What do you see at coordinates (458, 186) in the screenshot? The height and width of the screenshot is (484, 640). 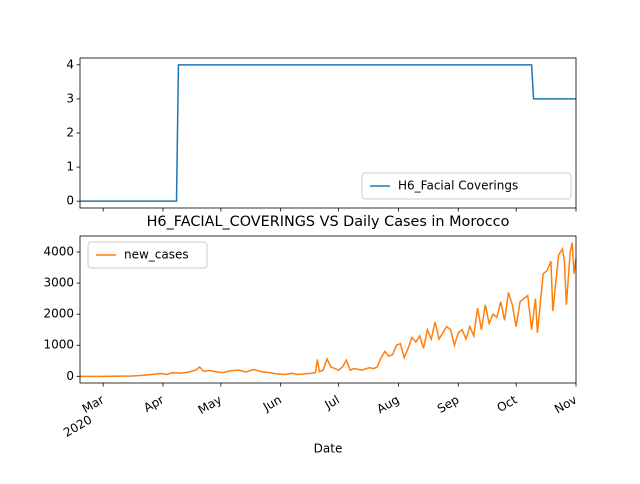 I see `legend-label: H6_Facial Coverings` at bounding box center [458, 186].